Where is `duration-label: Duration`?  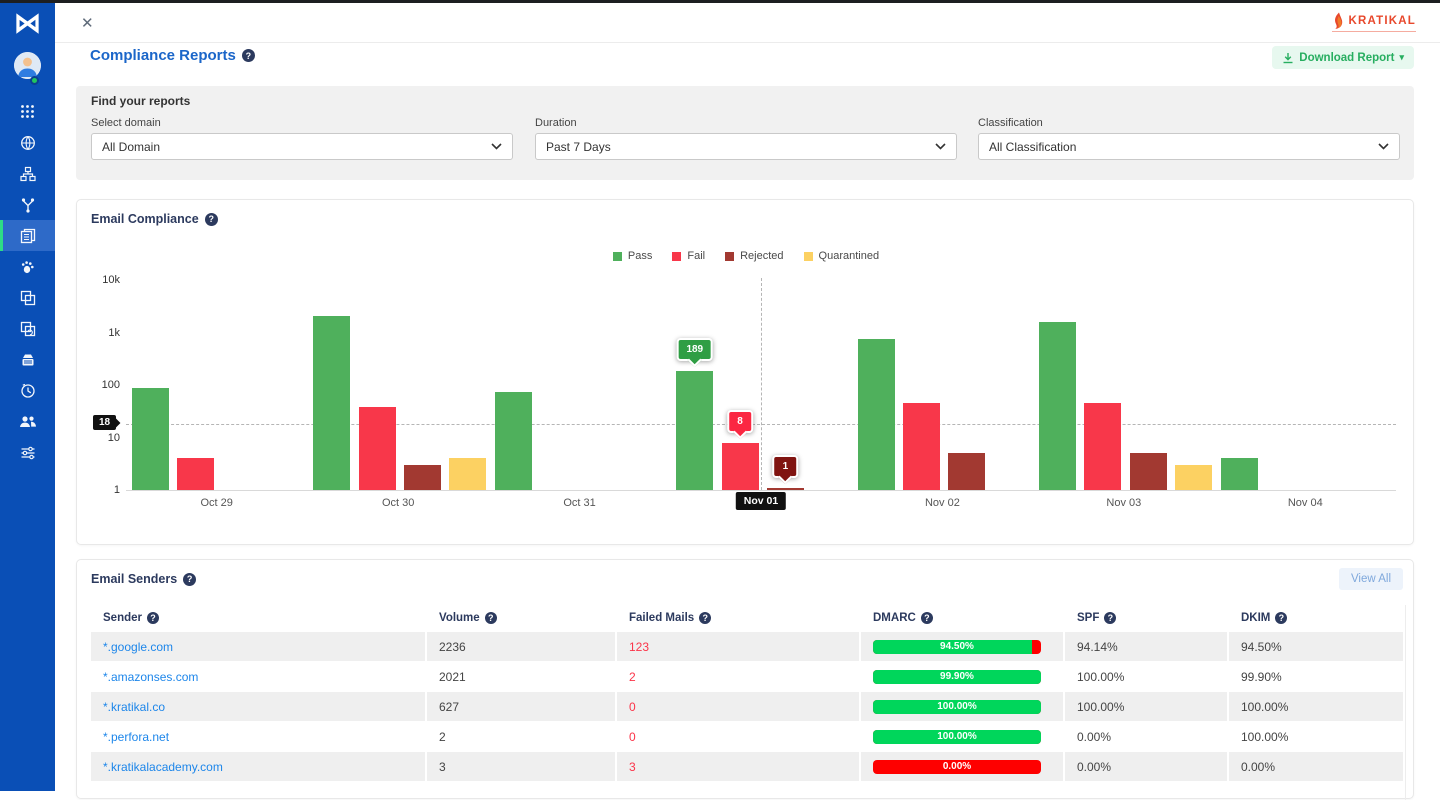 duration-label: Duration is located at coordinates (556, 123).